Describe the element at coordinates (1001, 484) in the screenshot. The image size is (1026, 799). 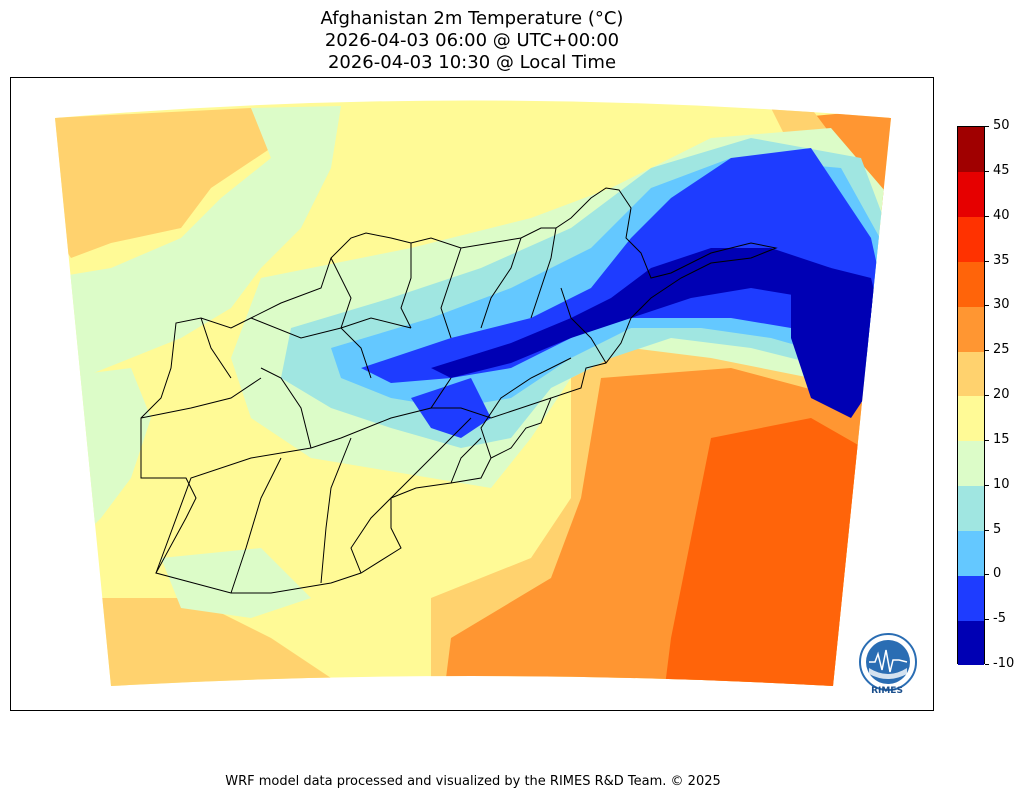
I see `colorbar-tick-label: 10` at that location.